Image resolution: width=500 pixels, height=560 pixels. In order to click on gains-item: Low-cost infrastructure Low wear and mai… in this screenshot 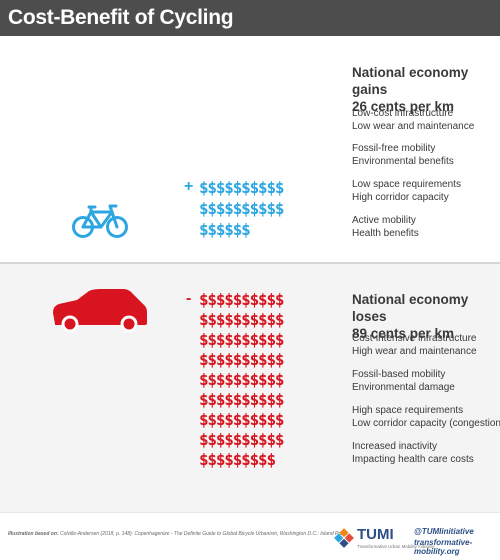, I will do `click(413, 120)`.